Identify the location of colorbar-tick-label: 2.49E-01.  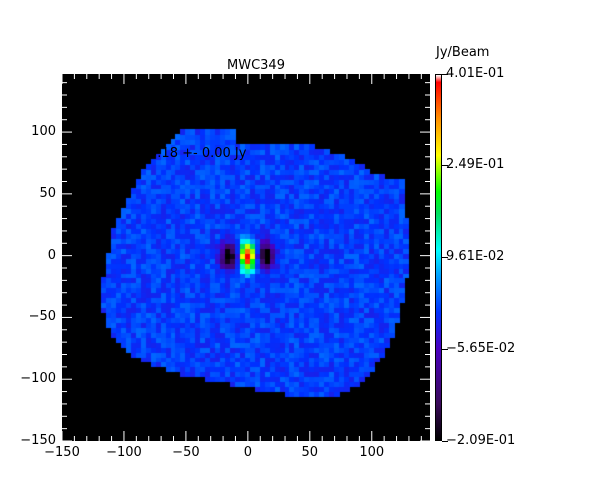
(475, 165).